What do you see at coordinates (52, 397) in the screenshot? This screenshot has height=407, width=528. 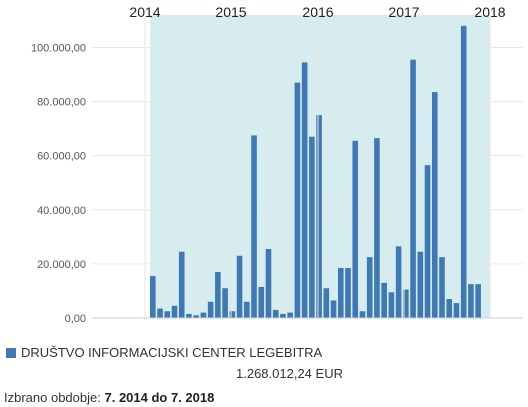 I see `period-label: Izbrano obdobje:` at bounding box center [52, 397].